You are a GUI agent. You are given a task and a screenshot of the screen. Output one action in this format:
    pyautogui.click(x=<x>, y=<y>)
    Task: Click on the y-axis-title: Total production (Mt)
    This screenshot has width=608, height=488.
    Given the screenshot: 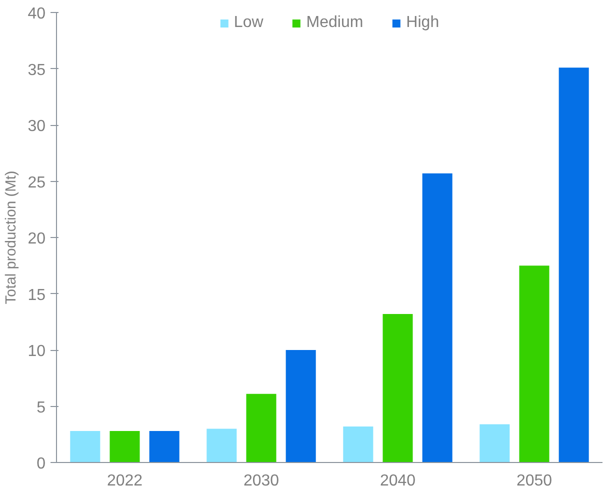 What is the action you would take?
    pyautogui.click(x=12, y=237)
    